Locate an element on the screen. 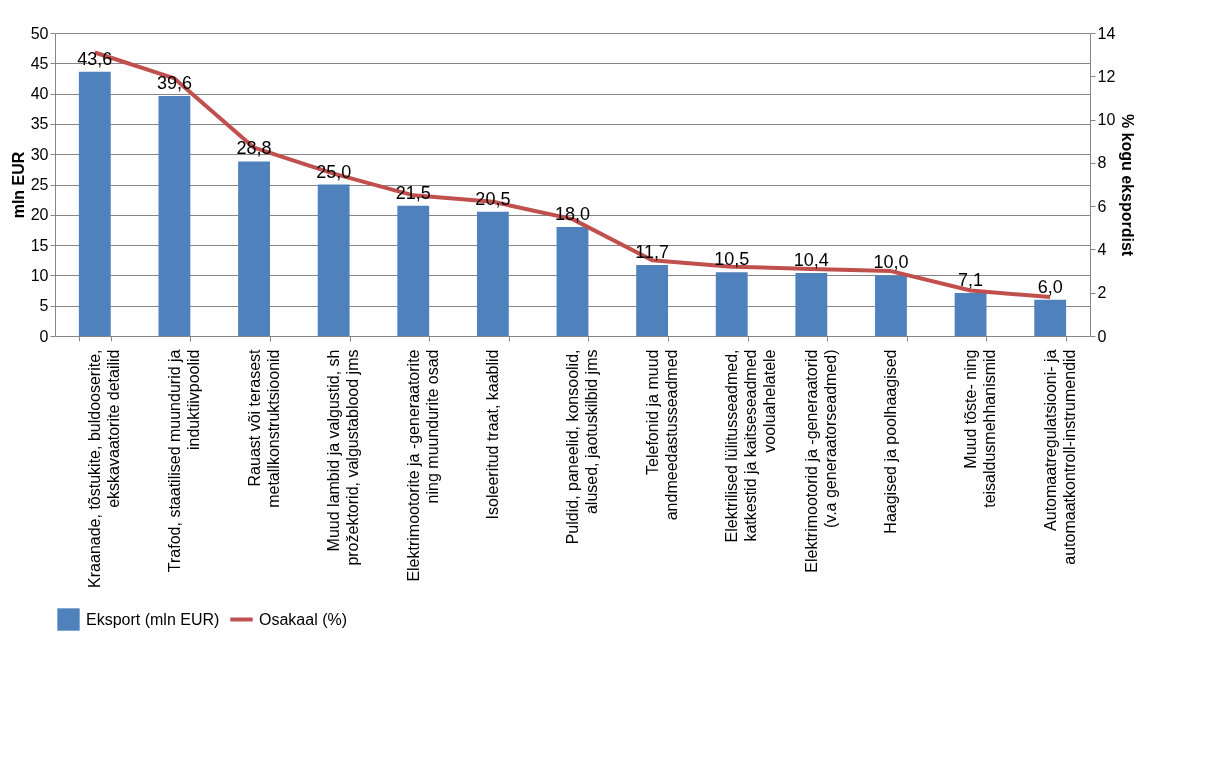  y-tick-label: 15 is located at coordinates (39, 245).